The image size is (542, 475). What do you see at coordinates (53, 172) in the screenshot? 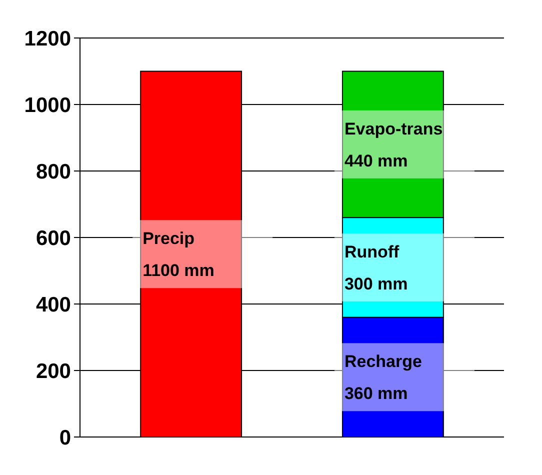
I see `y-tick-label: 800` at bounding box center [53, 172].